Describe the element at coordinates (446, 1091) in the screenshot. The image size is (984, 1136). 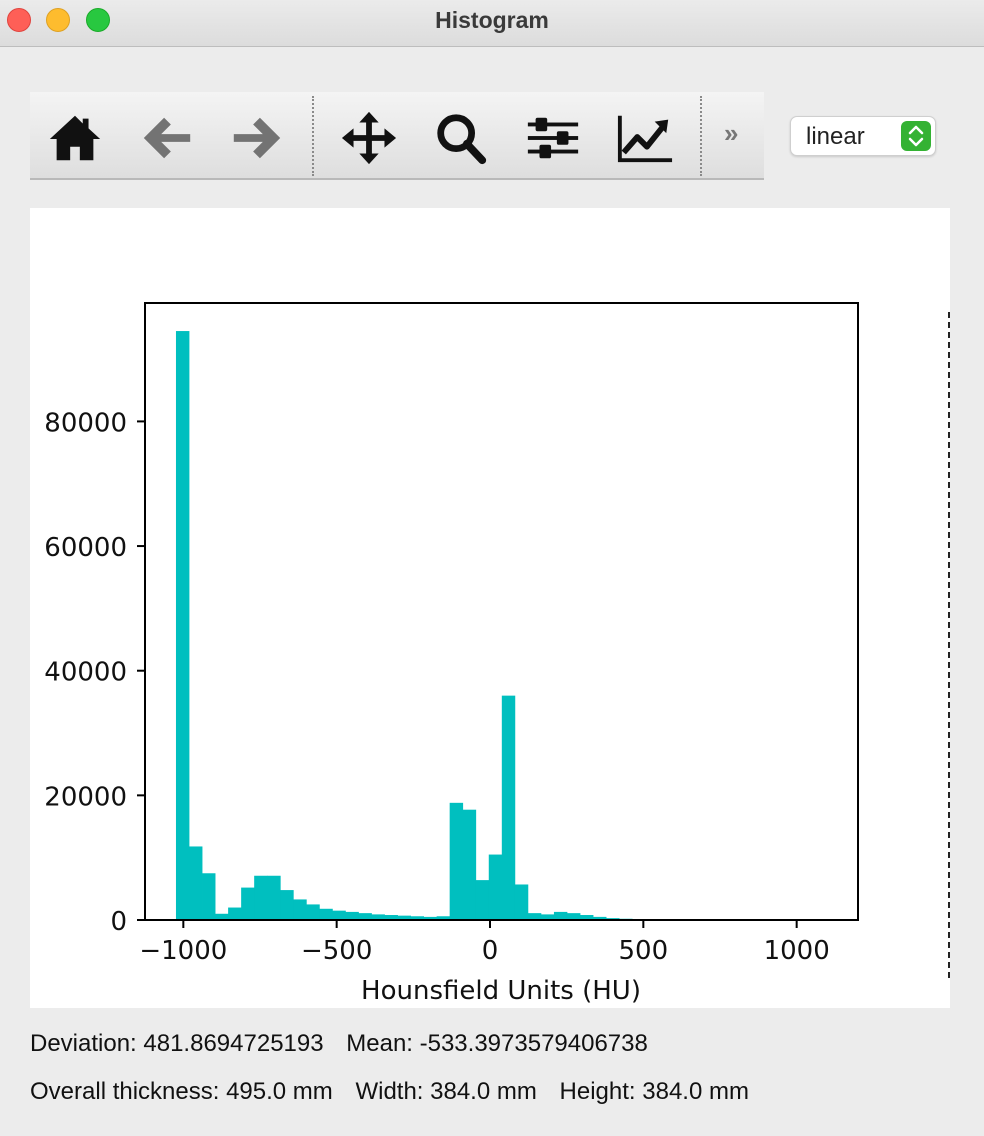
I see `width-value: Width: 384.0 mm` at that location.